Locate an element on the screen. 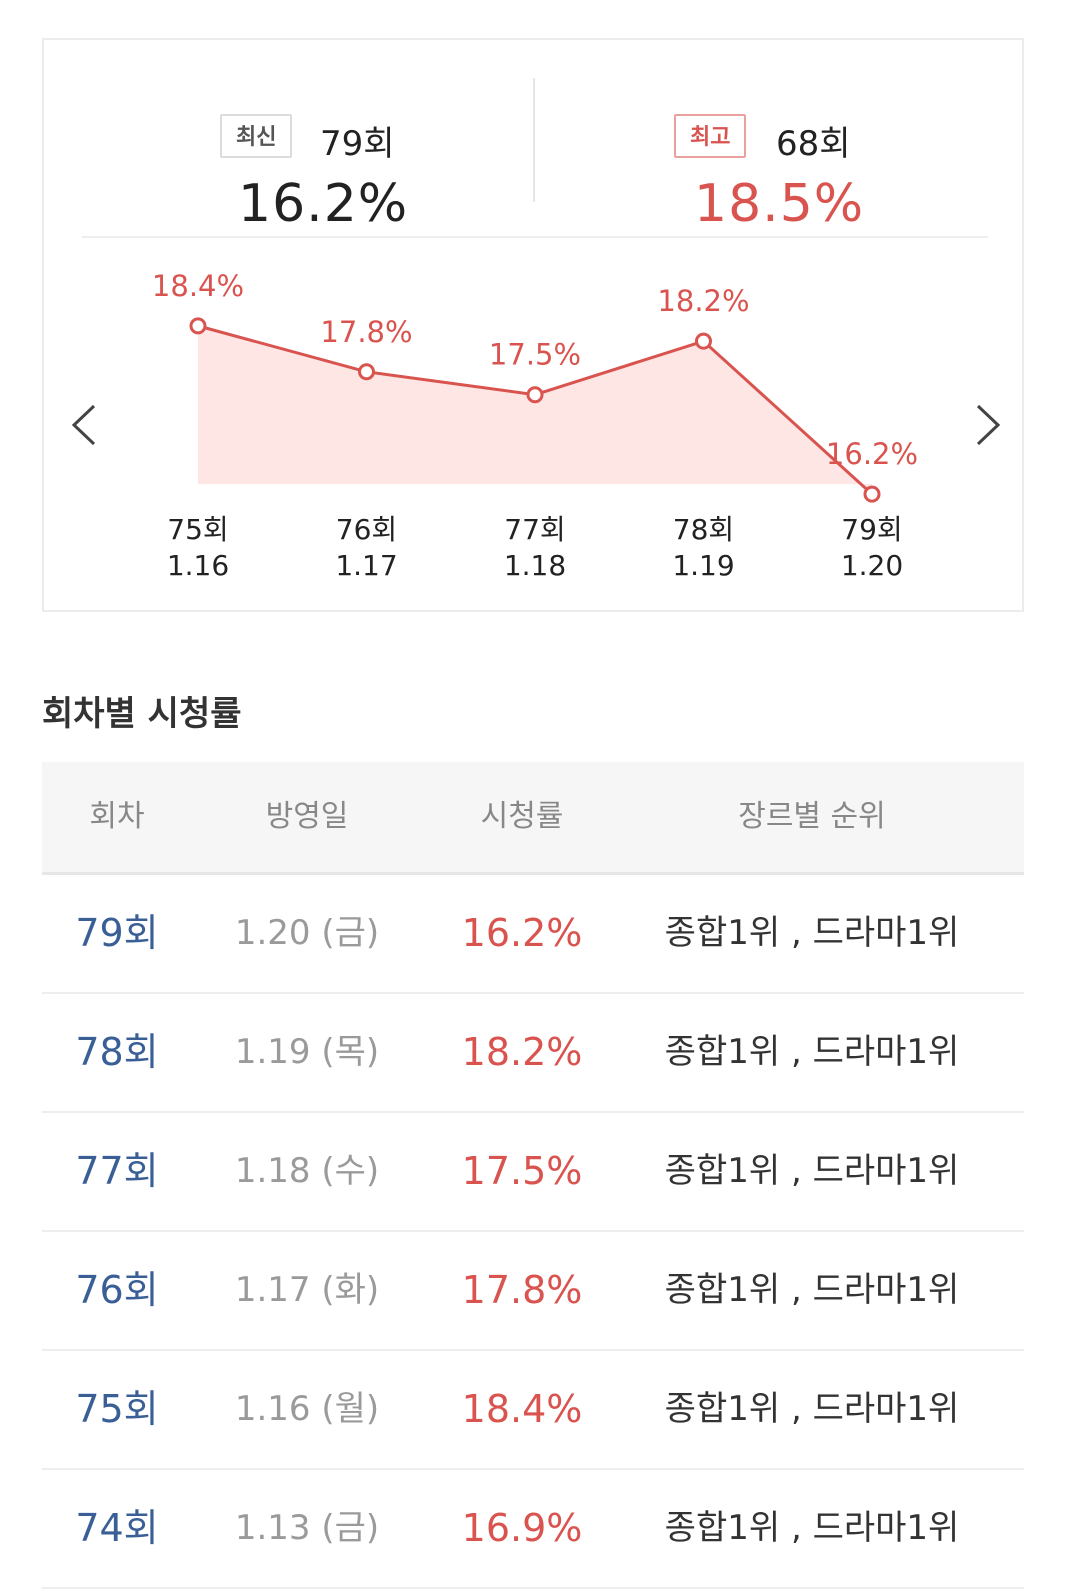 The width and height of the screenshot is (1080, 1590). chart-x-tick-label: 77회 1.18 is located at coordinates (535, 548).